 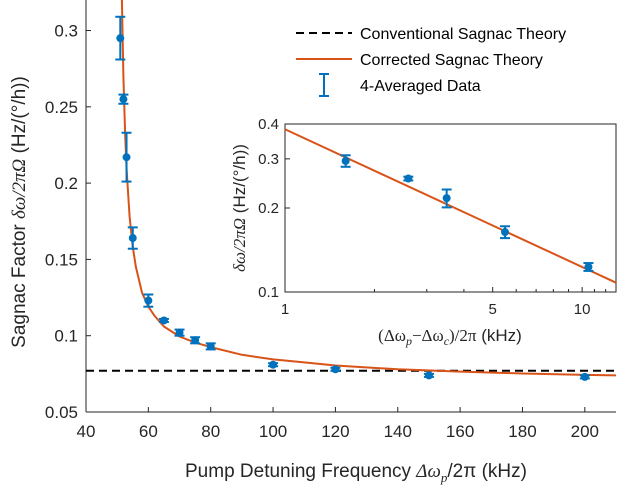 What do you see at coordinates (356, 473) in the screenshot?
I see `main-x-axis-label: Pump Detuning Frequency Δωp/2π (kHz)` at bounding box center [356, 473].